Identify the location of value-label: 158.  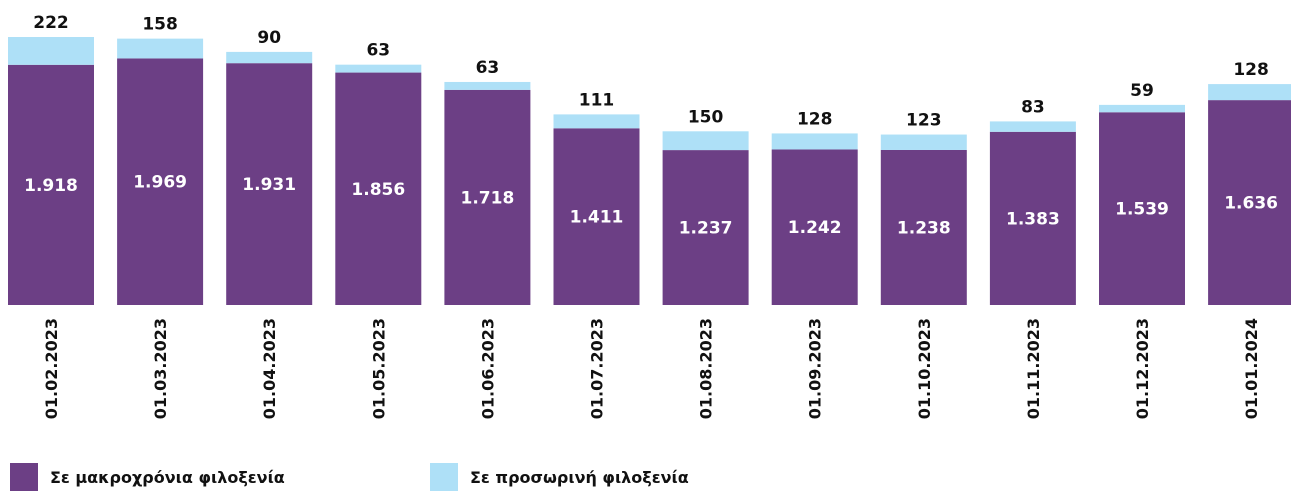
(160, 25).